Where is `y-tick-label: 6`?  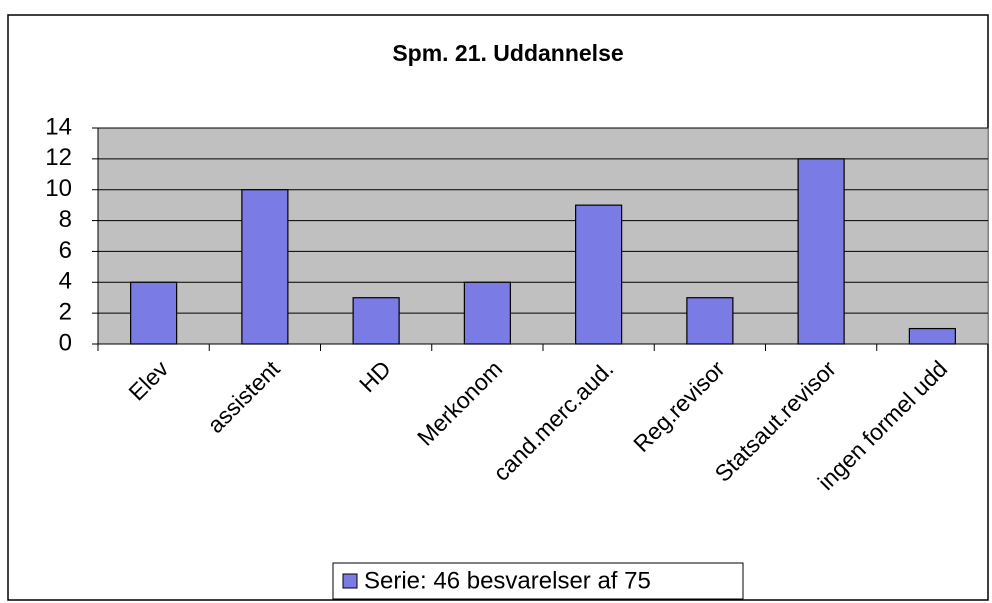
y-tick-label: 6 is located at coordinates (65, 250).